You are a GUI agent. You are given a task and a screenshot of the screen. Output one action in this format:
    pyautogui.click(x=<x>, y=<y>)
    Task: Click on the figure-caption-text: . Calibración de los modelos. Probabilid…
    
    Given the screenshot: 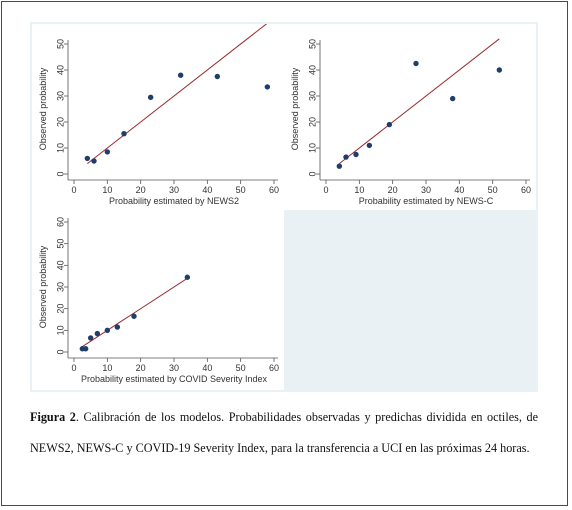 What is the action you would take?
    pyautogui.click(x=284, y=432)
    